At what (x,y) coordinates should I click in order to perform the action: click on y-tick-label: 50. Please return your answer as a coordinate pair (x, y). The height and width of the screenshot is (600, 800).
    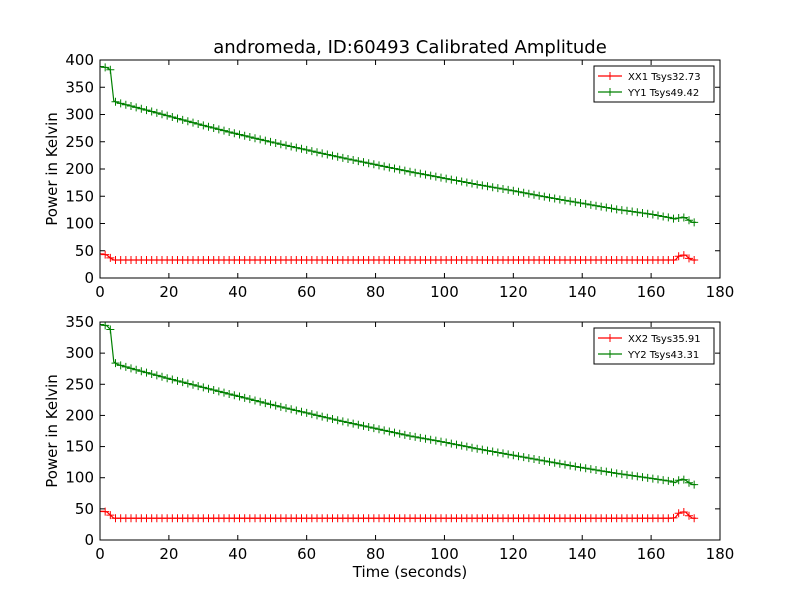
    Looking at the image, I should click on (84, 509).